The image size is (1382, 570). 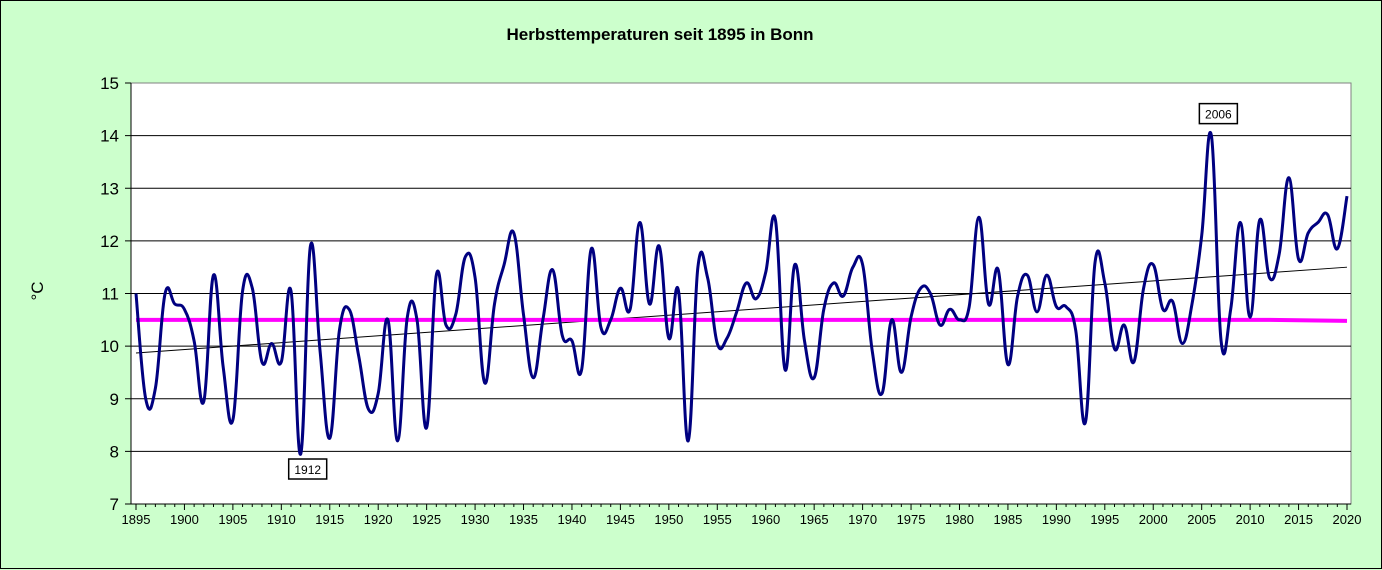 What do you see at coordinates (37, 290) in the screenshot?
I see `y-axis-label: °C` at bounding box center [37, 290].